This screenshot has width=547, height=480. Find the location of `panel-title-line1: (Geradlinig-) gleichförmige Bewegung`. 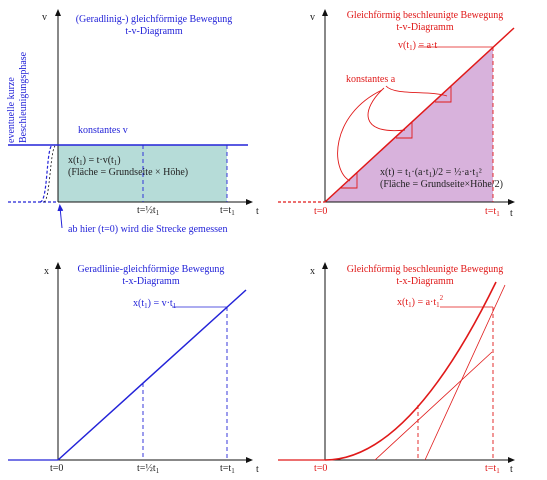

panel-title-line1: (Geradlinig-) gleichförmige Bewegung is located at coordinates (154, 19).